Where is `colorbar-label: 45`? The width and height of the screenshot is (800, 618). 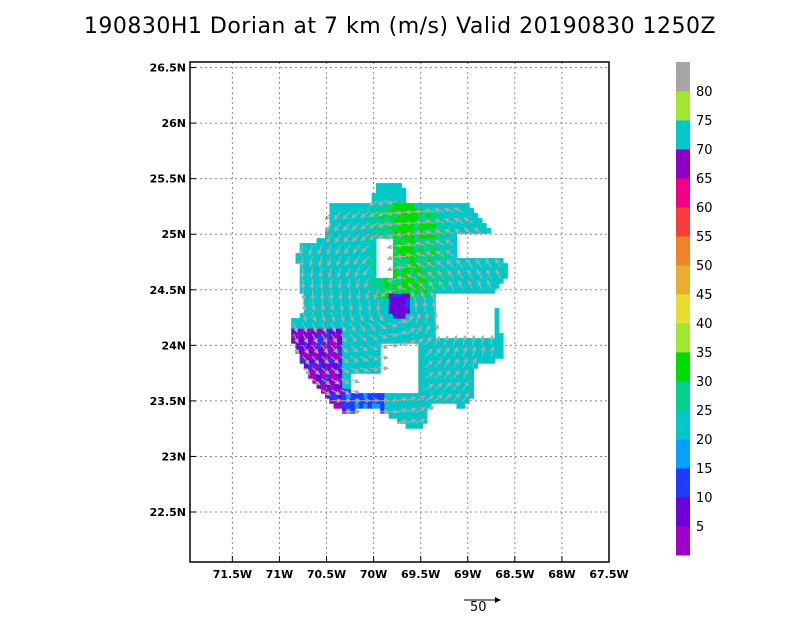
colorbar-label: 45 is located at coordinates (704, 295).